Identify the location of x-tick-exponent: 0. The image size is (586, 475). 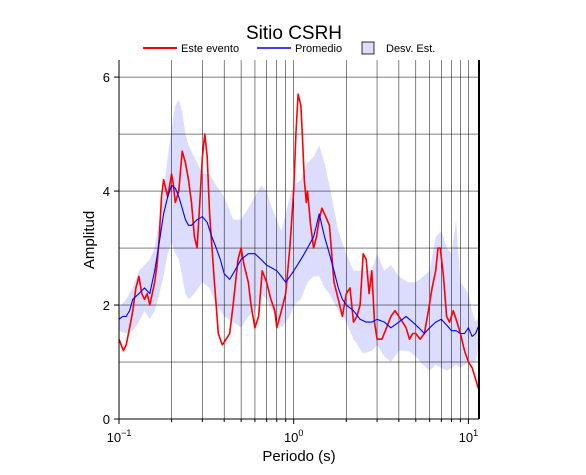
(300, 433).